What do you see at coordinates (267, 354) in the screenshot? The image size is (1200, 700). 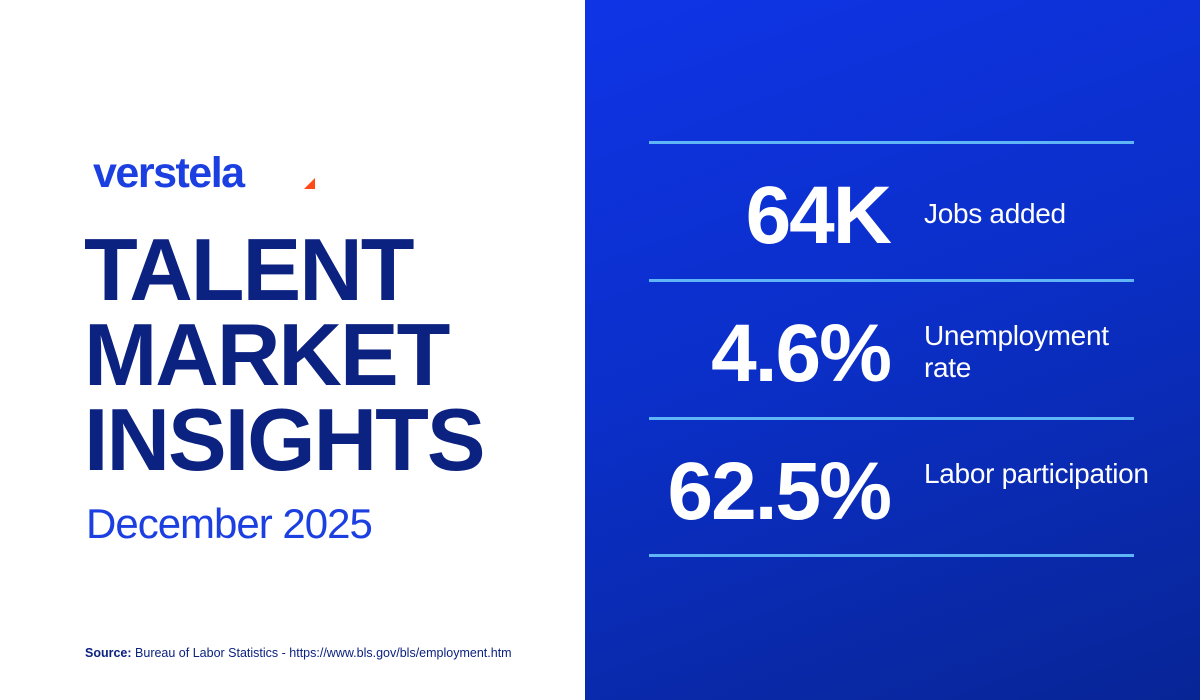 I see `title-line-2: MARKET` at bounding box center [267, 354].